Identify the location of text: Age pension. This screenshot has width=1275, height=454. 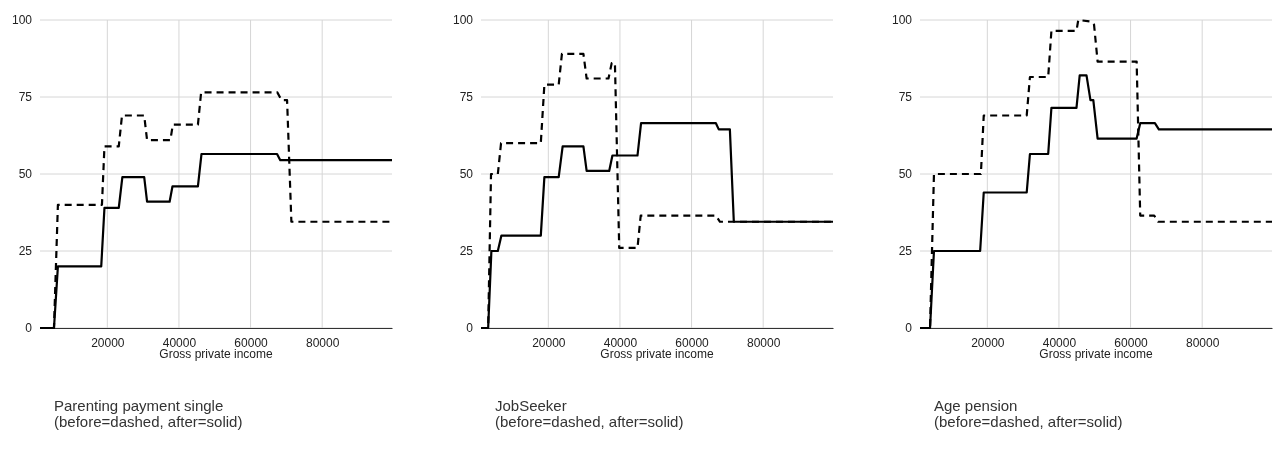
(976, 405).